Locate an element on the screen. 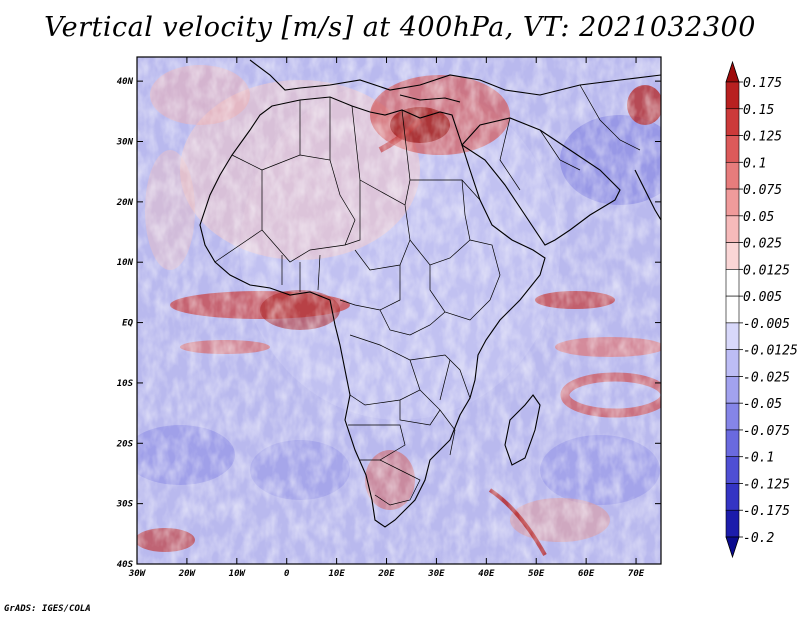  lon-label: 60E is located at coordinates (586, 574).